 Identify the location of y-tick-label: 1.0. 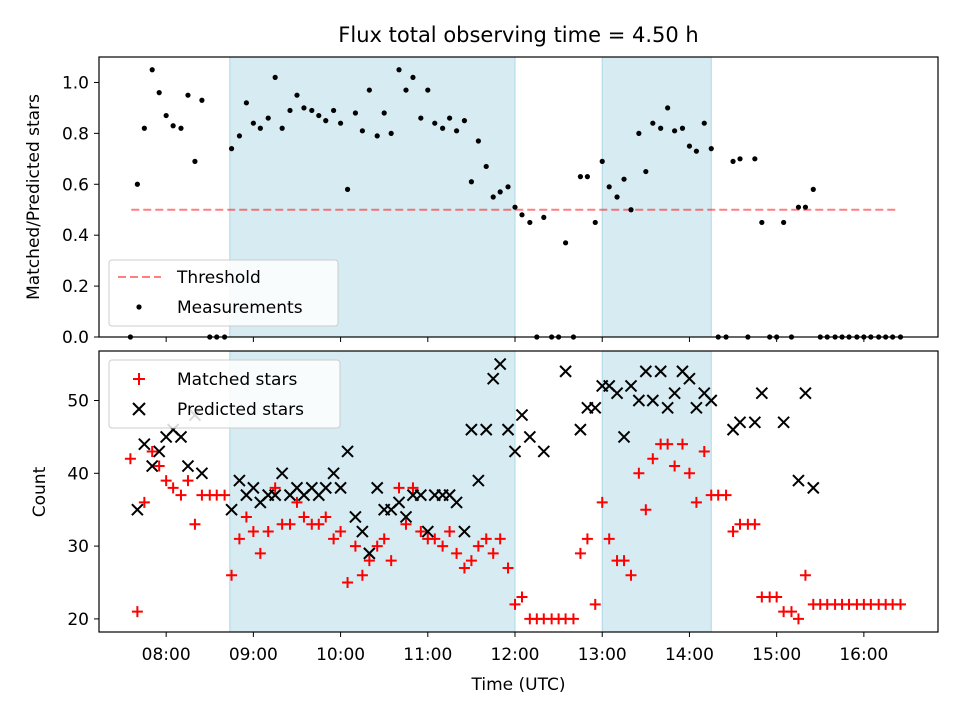
(75, 83).